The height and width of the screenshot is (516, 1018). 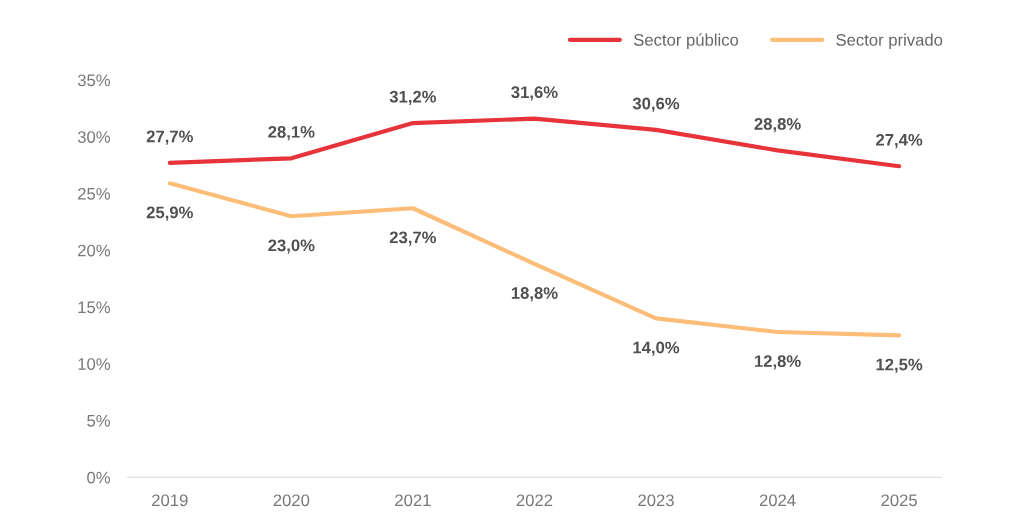 I want to click on x-tick-label: 2023, so click(x=656, y=500).